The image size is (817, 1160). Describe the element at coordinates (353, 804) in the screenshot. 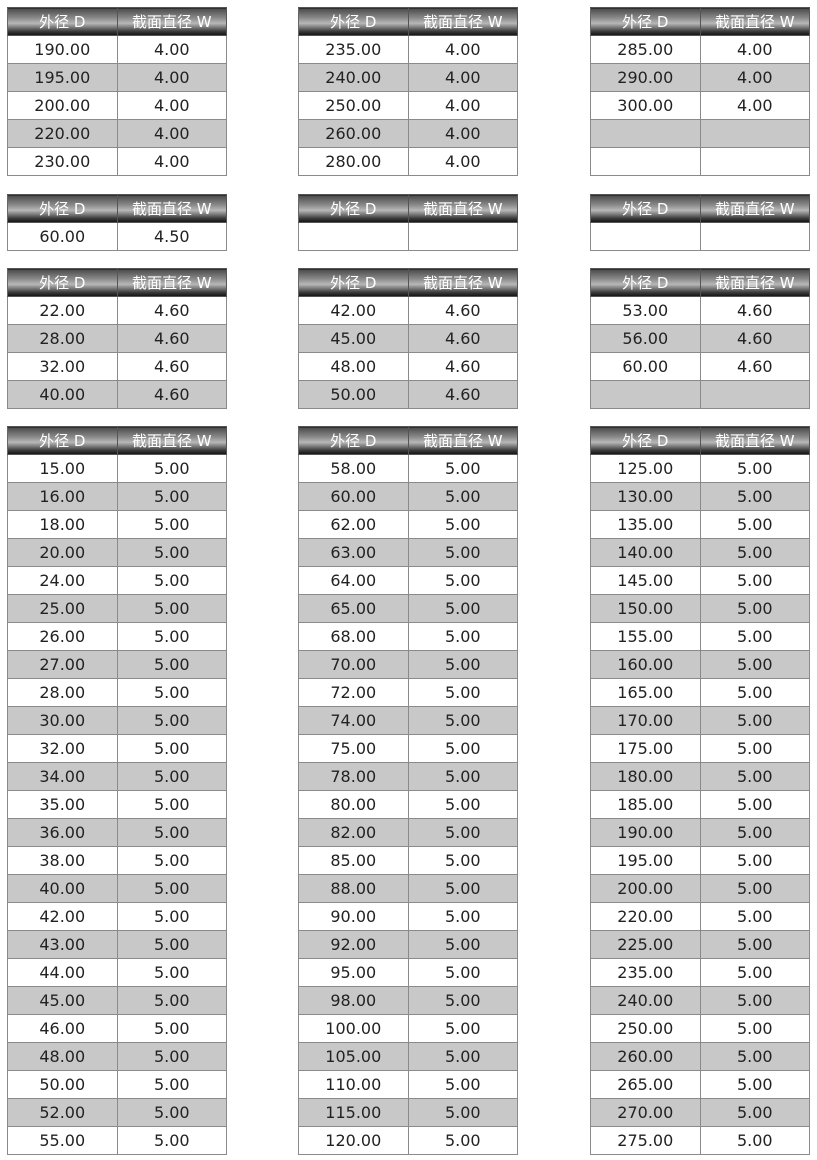

I see `outer-diameter-cell: 80.00` at that location.